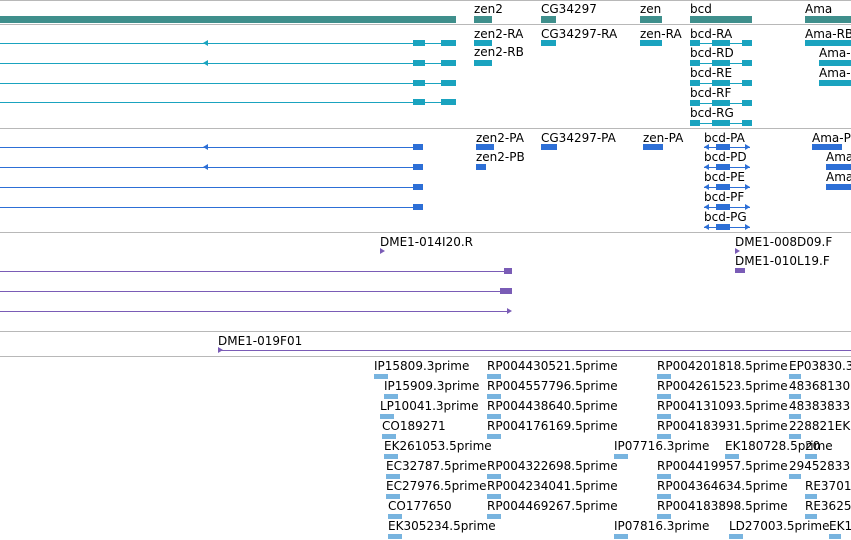  I want to click on gene-Ama-bar, so click(828, 19).